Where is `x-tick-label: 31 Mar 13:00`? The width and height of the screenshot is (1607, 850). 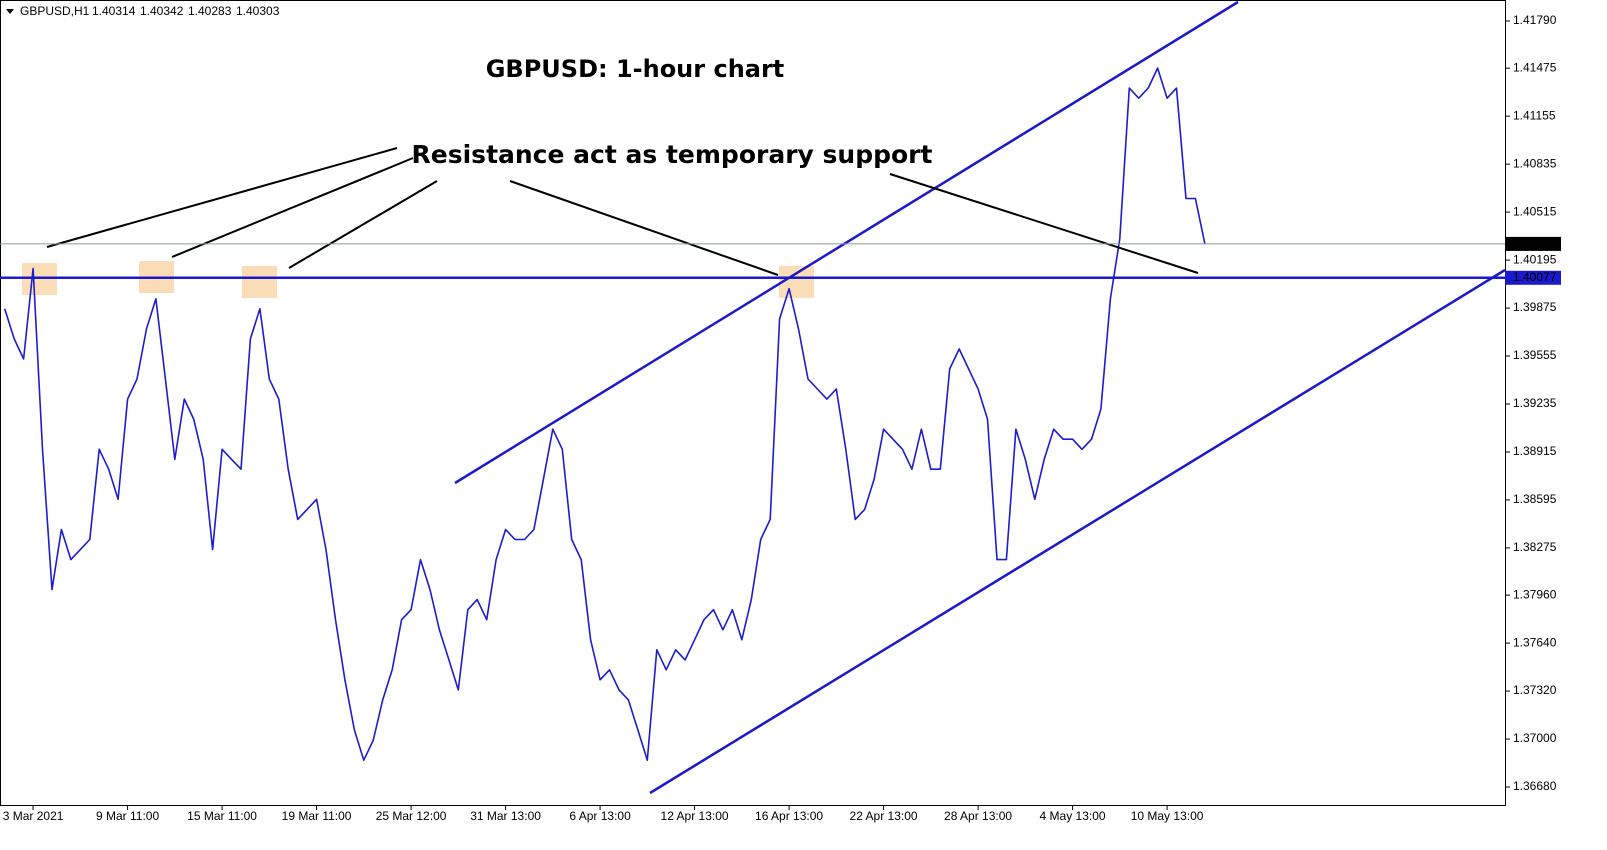 x-tick-label: 31 Mar 13:00 is located at coordinates (505, 816).